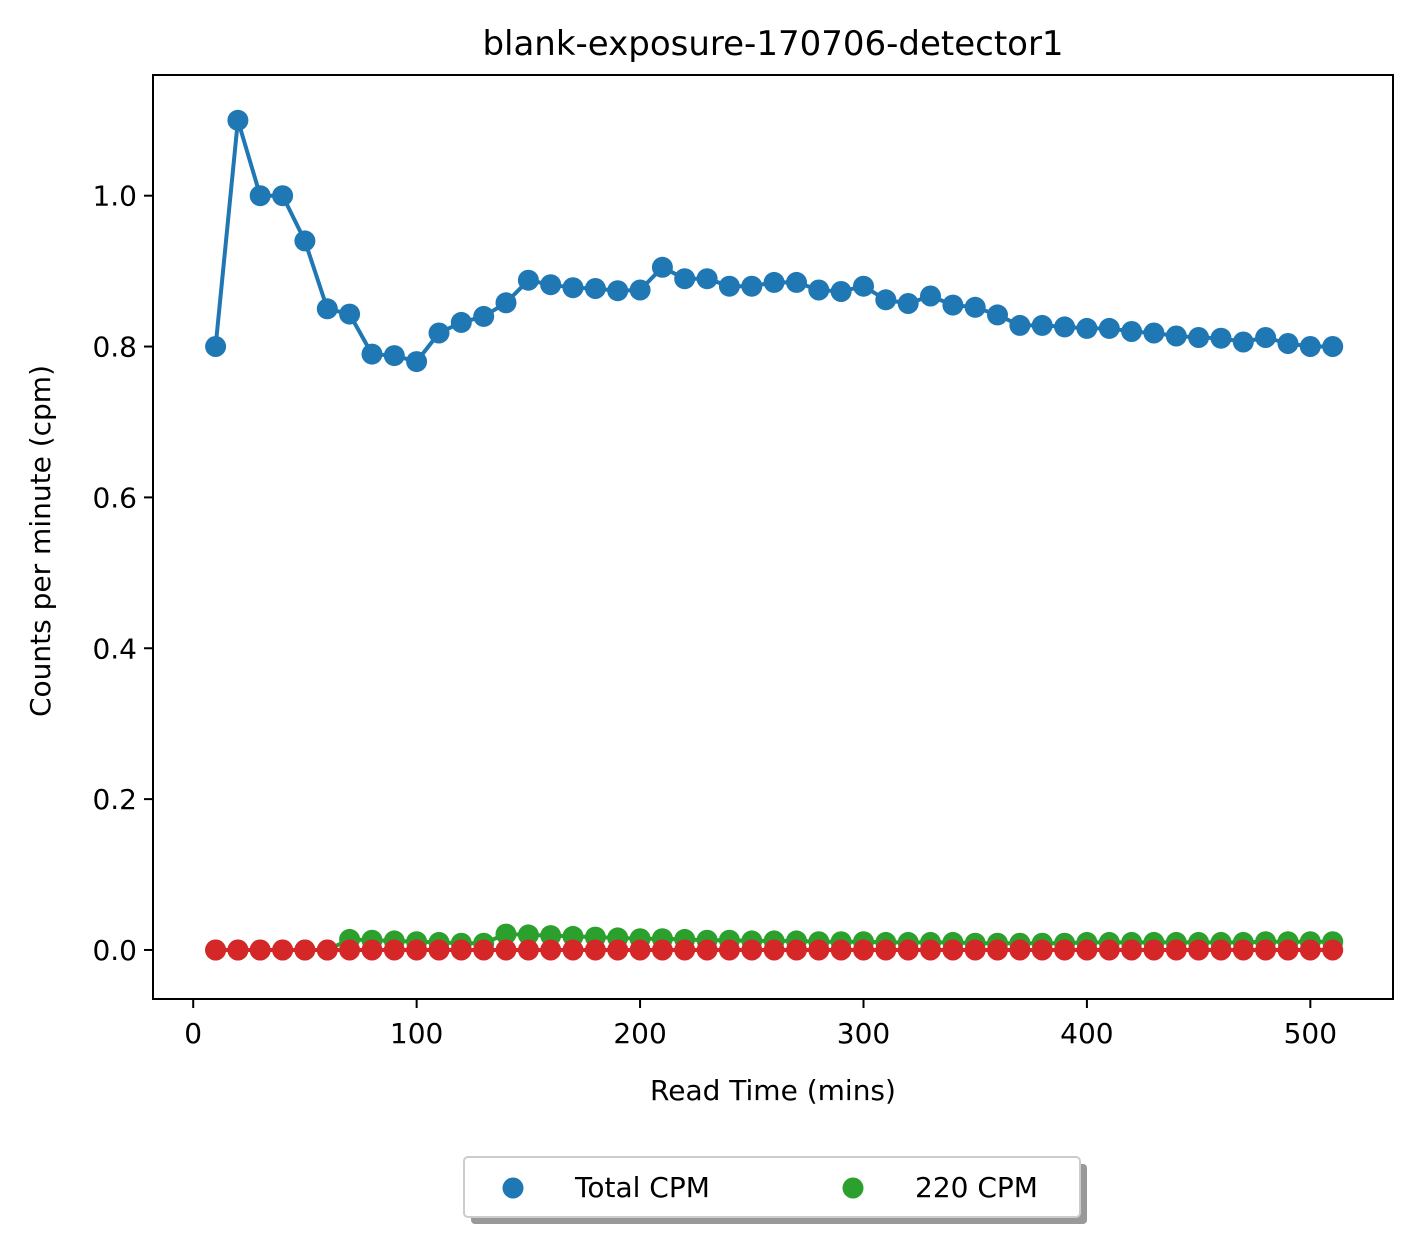 Image resolution: width=1421 pixels, height=1247 pixels. I want to click on x-tick-label: 200, so click(639, 1033).